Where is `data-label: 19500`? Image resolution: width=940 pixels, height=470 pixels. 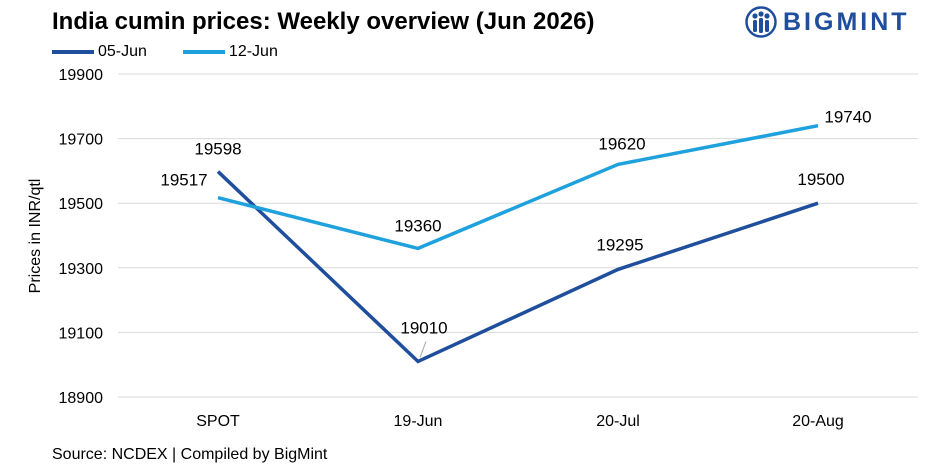 data-label: 19500 is located at coordinates (820, 179).